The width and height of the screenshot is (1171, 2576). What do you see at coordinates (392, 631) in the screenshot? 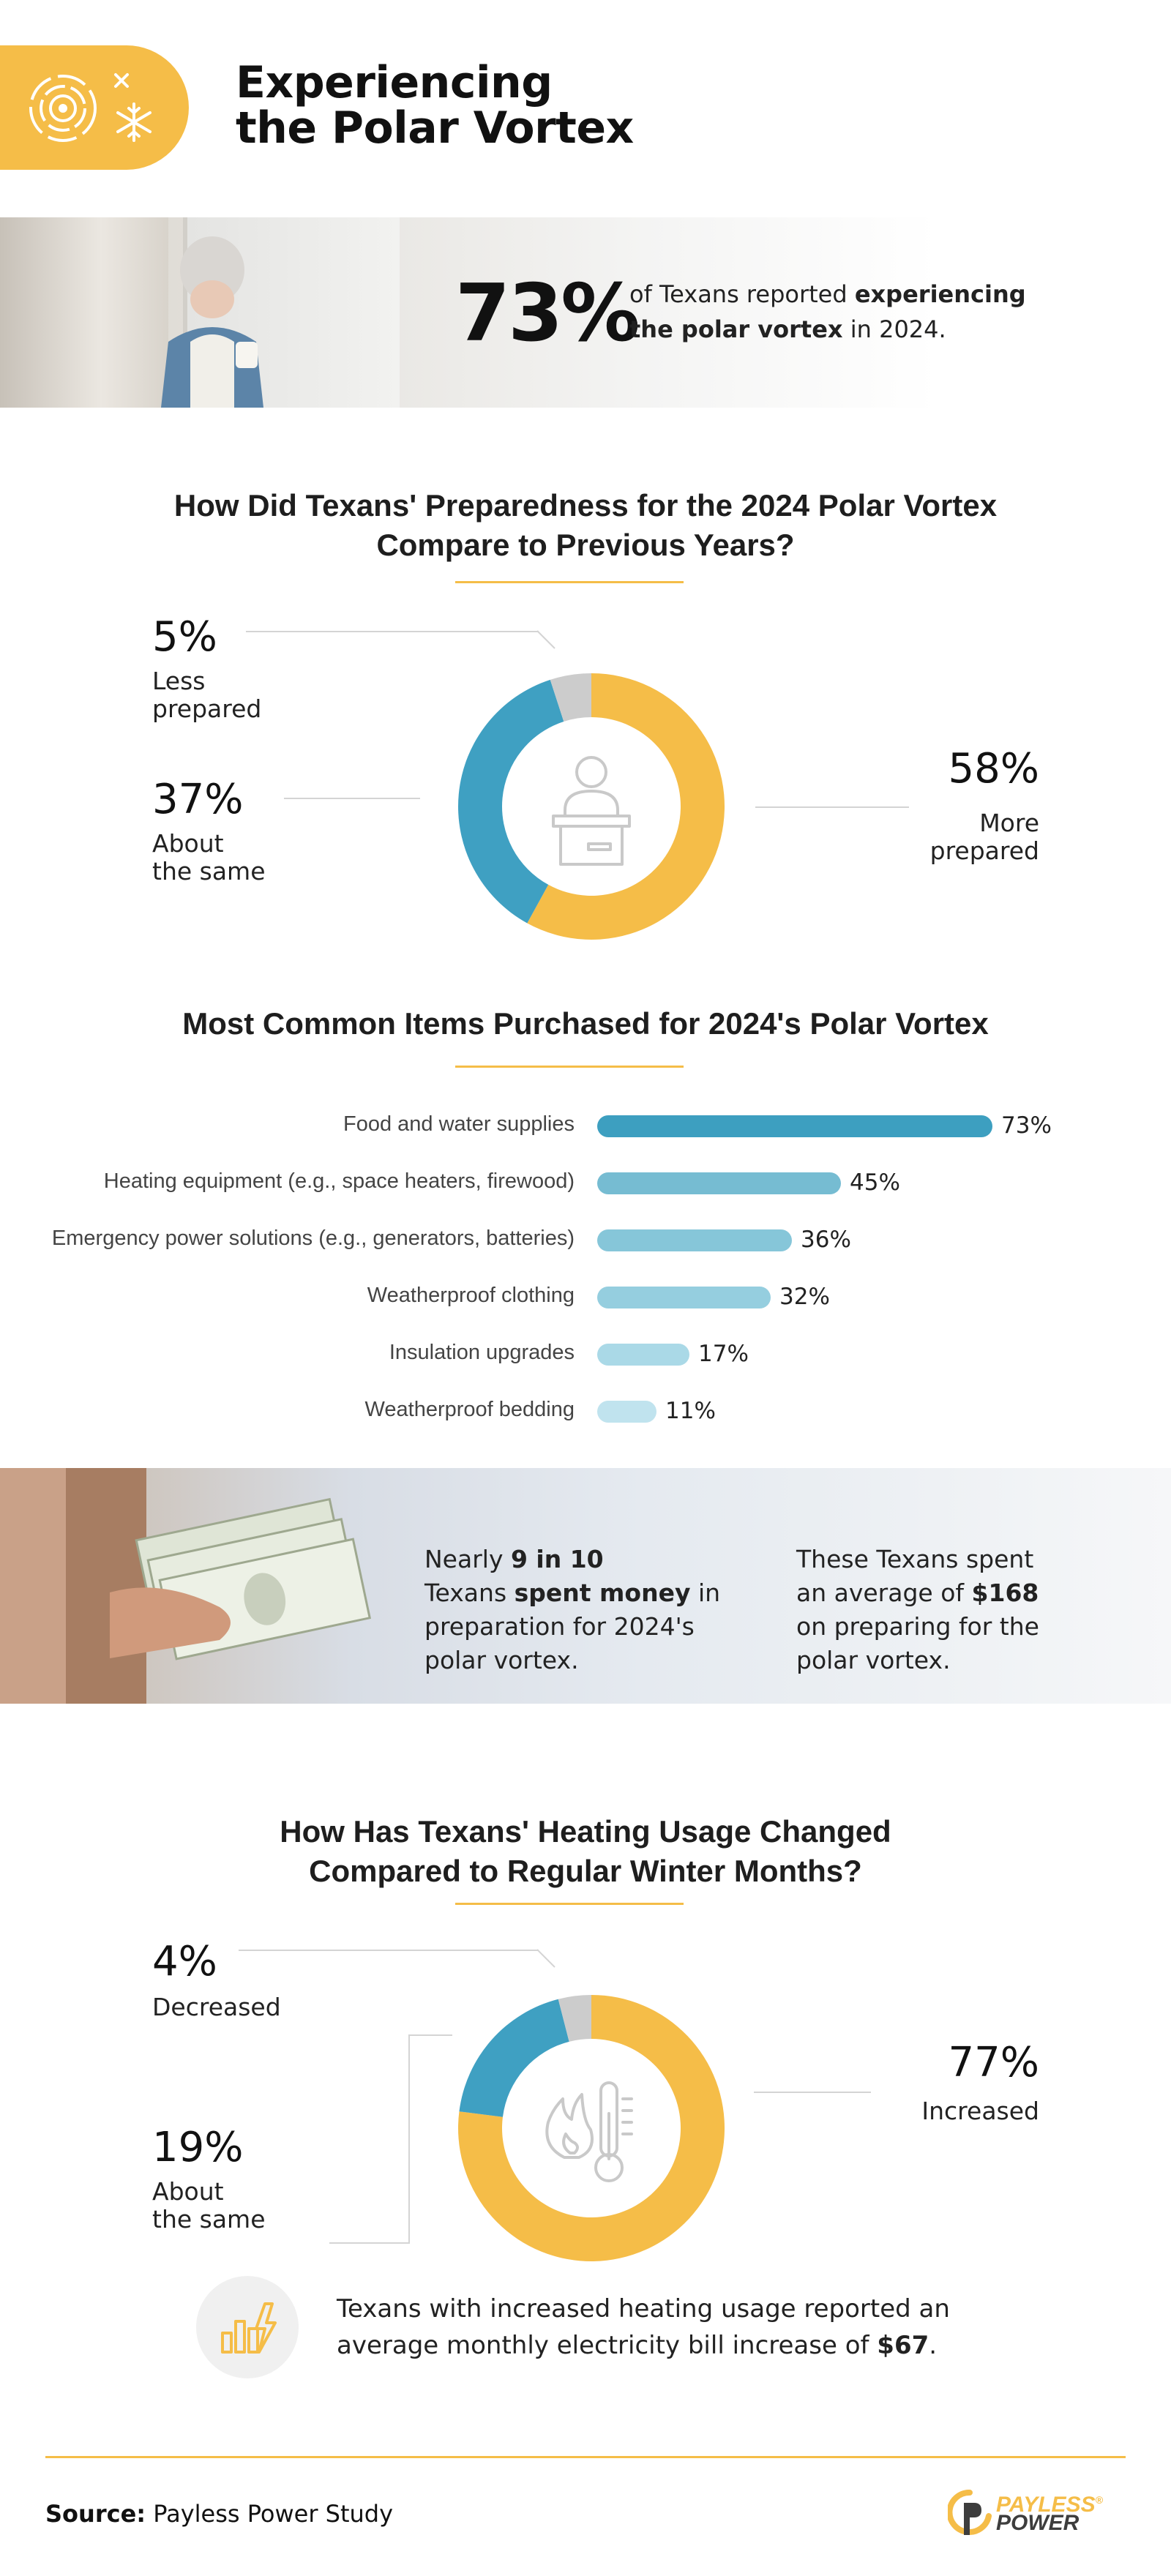
I see `less-prepared-leader` at bounding box center [392, 631].